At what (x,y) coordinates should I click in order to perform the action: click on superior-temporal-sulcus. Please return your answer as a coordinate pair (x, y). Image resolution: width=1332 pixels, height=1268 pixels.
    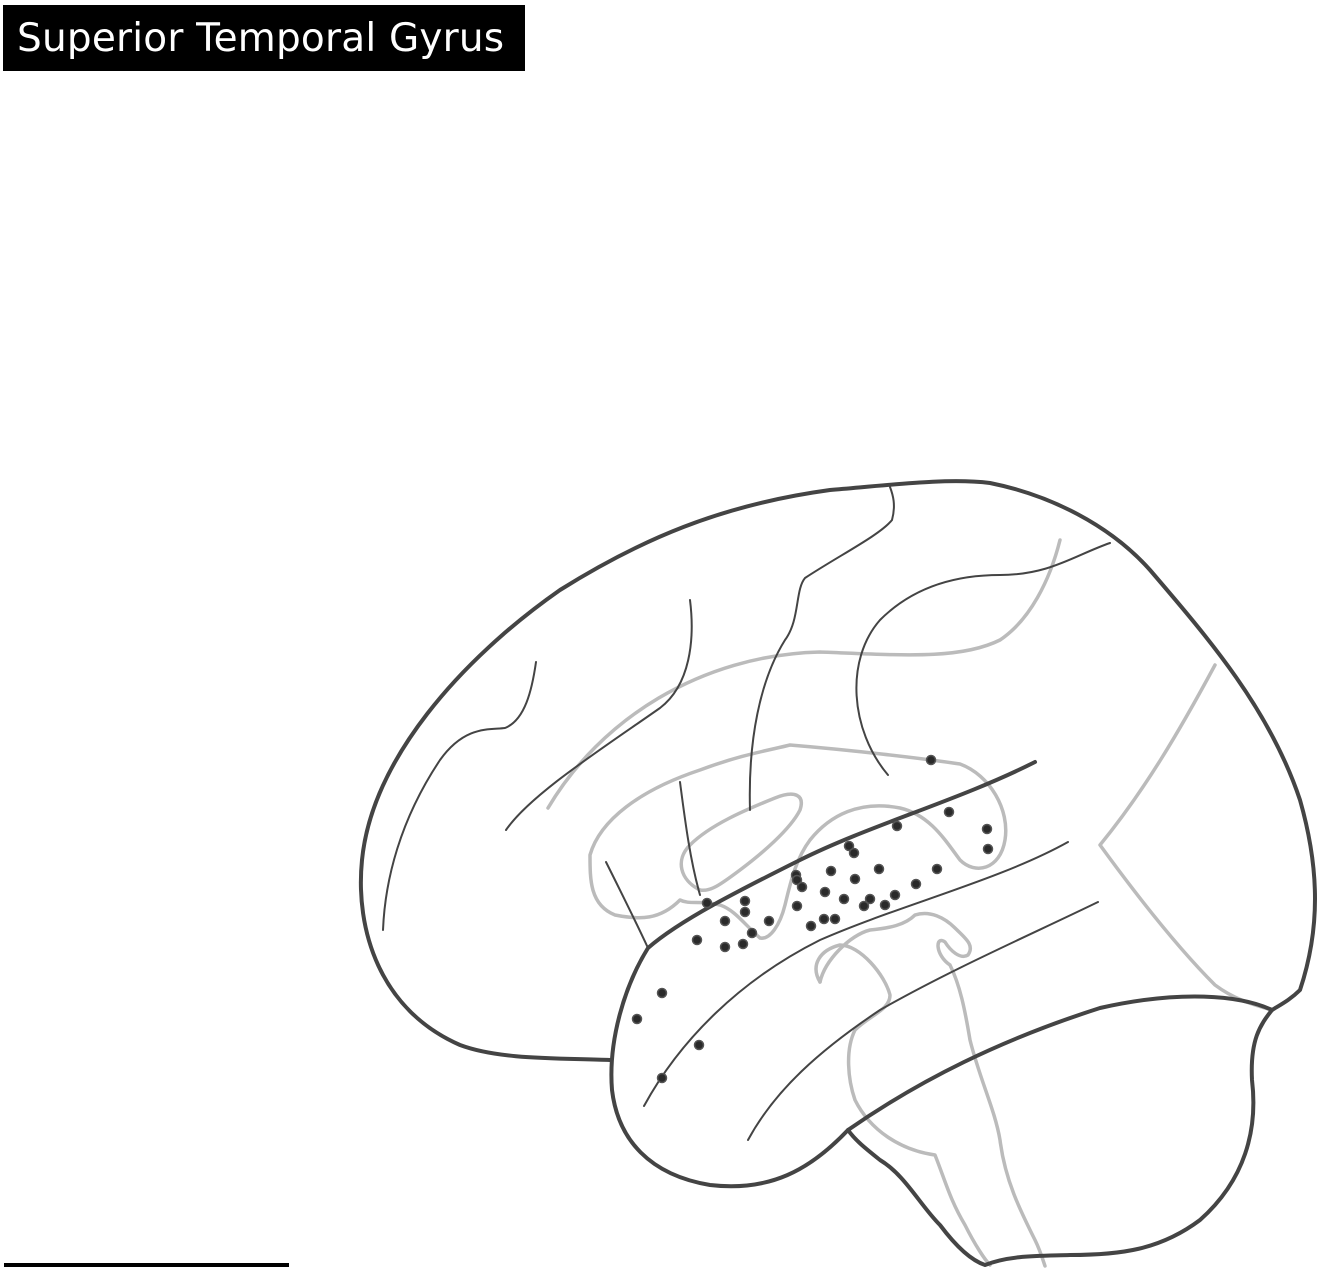
    Looking at the image, I should click on (856, 974).